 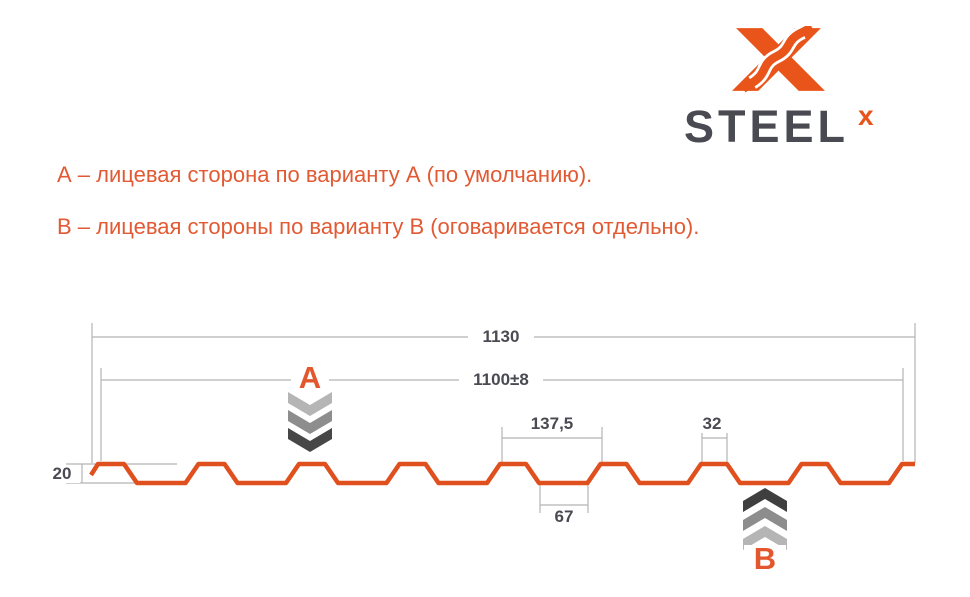 I want to click on dim-label-20: 20, so click(x=62, y=474).